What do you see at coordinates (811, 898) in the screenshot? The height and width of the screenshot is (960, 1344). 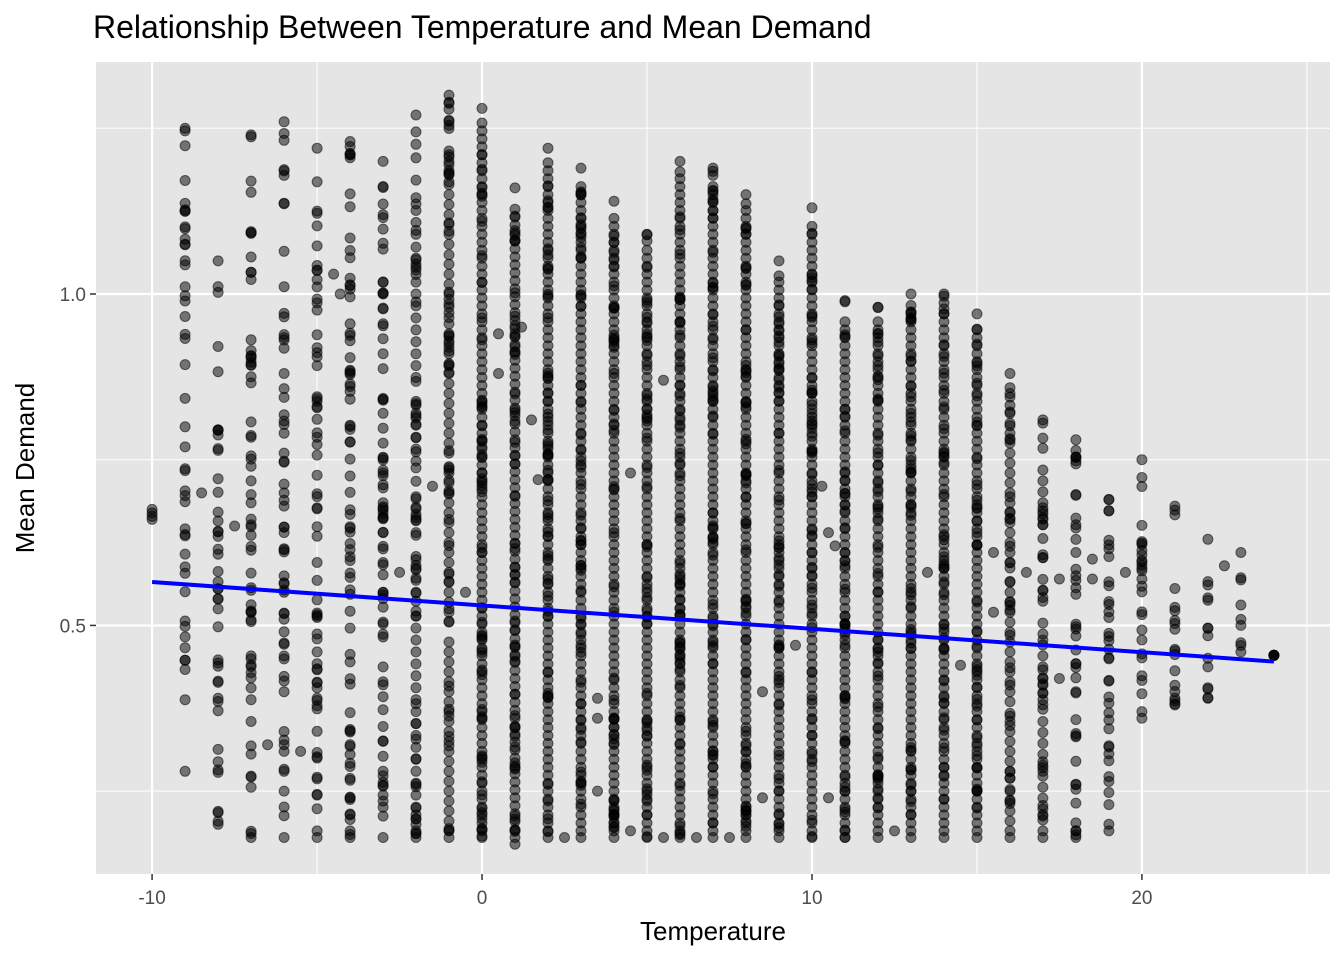 I see `x-tick-label: 10` at bounding box center [811, 898].